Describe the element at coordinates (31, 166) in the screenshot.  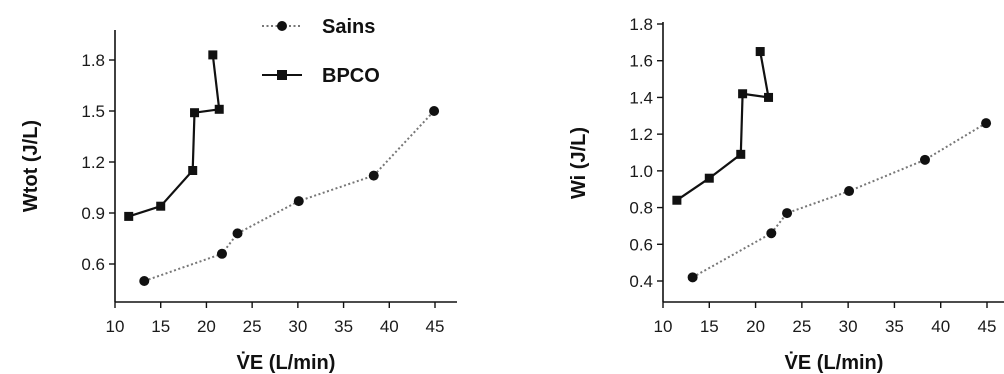
I see `chart-wtot-y-axis-label: Wtot (J/L)` at that location.